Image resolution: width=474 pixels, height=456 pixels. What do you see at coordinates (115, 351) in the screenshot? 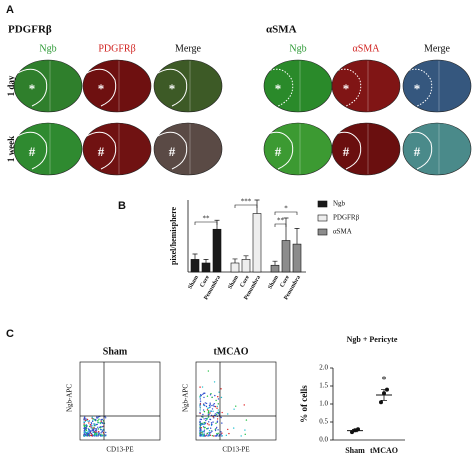
I see `flow-title: Sham` at bounding box center [115, 351].